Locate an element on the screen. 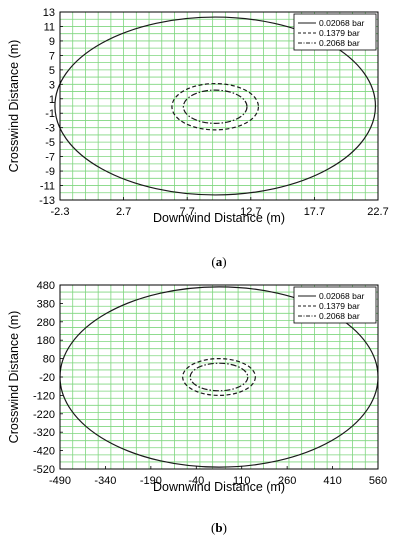 This screenshot has height=550, width=400. x-tick-label: 2.7 is located at coordinates (123, 212).